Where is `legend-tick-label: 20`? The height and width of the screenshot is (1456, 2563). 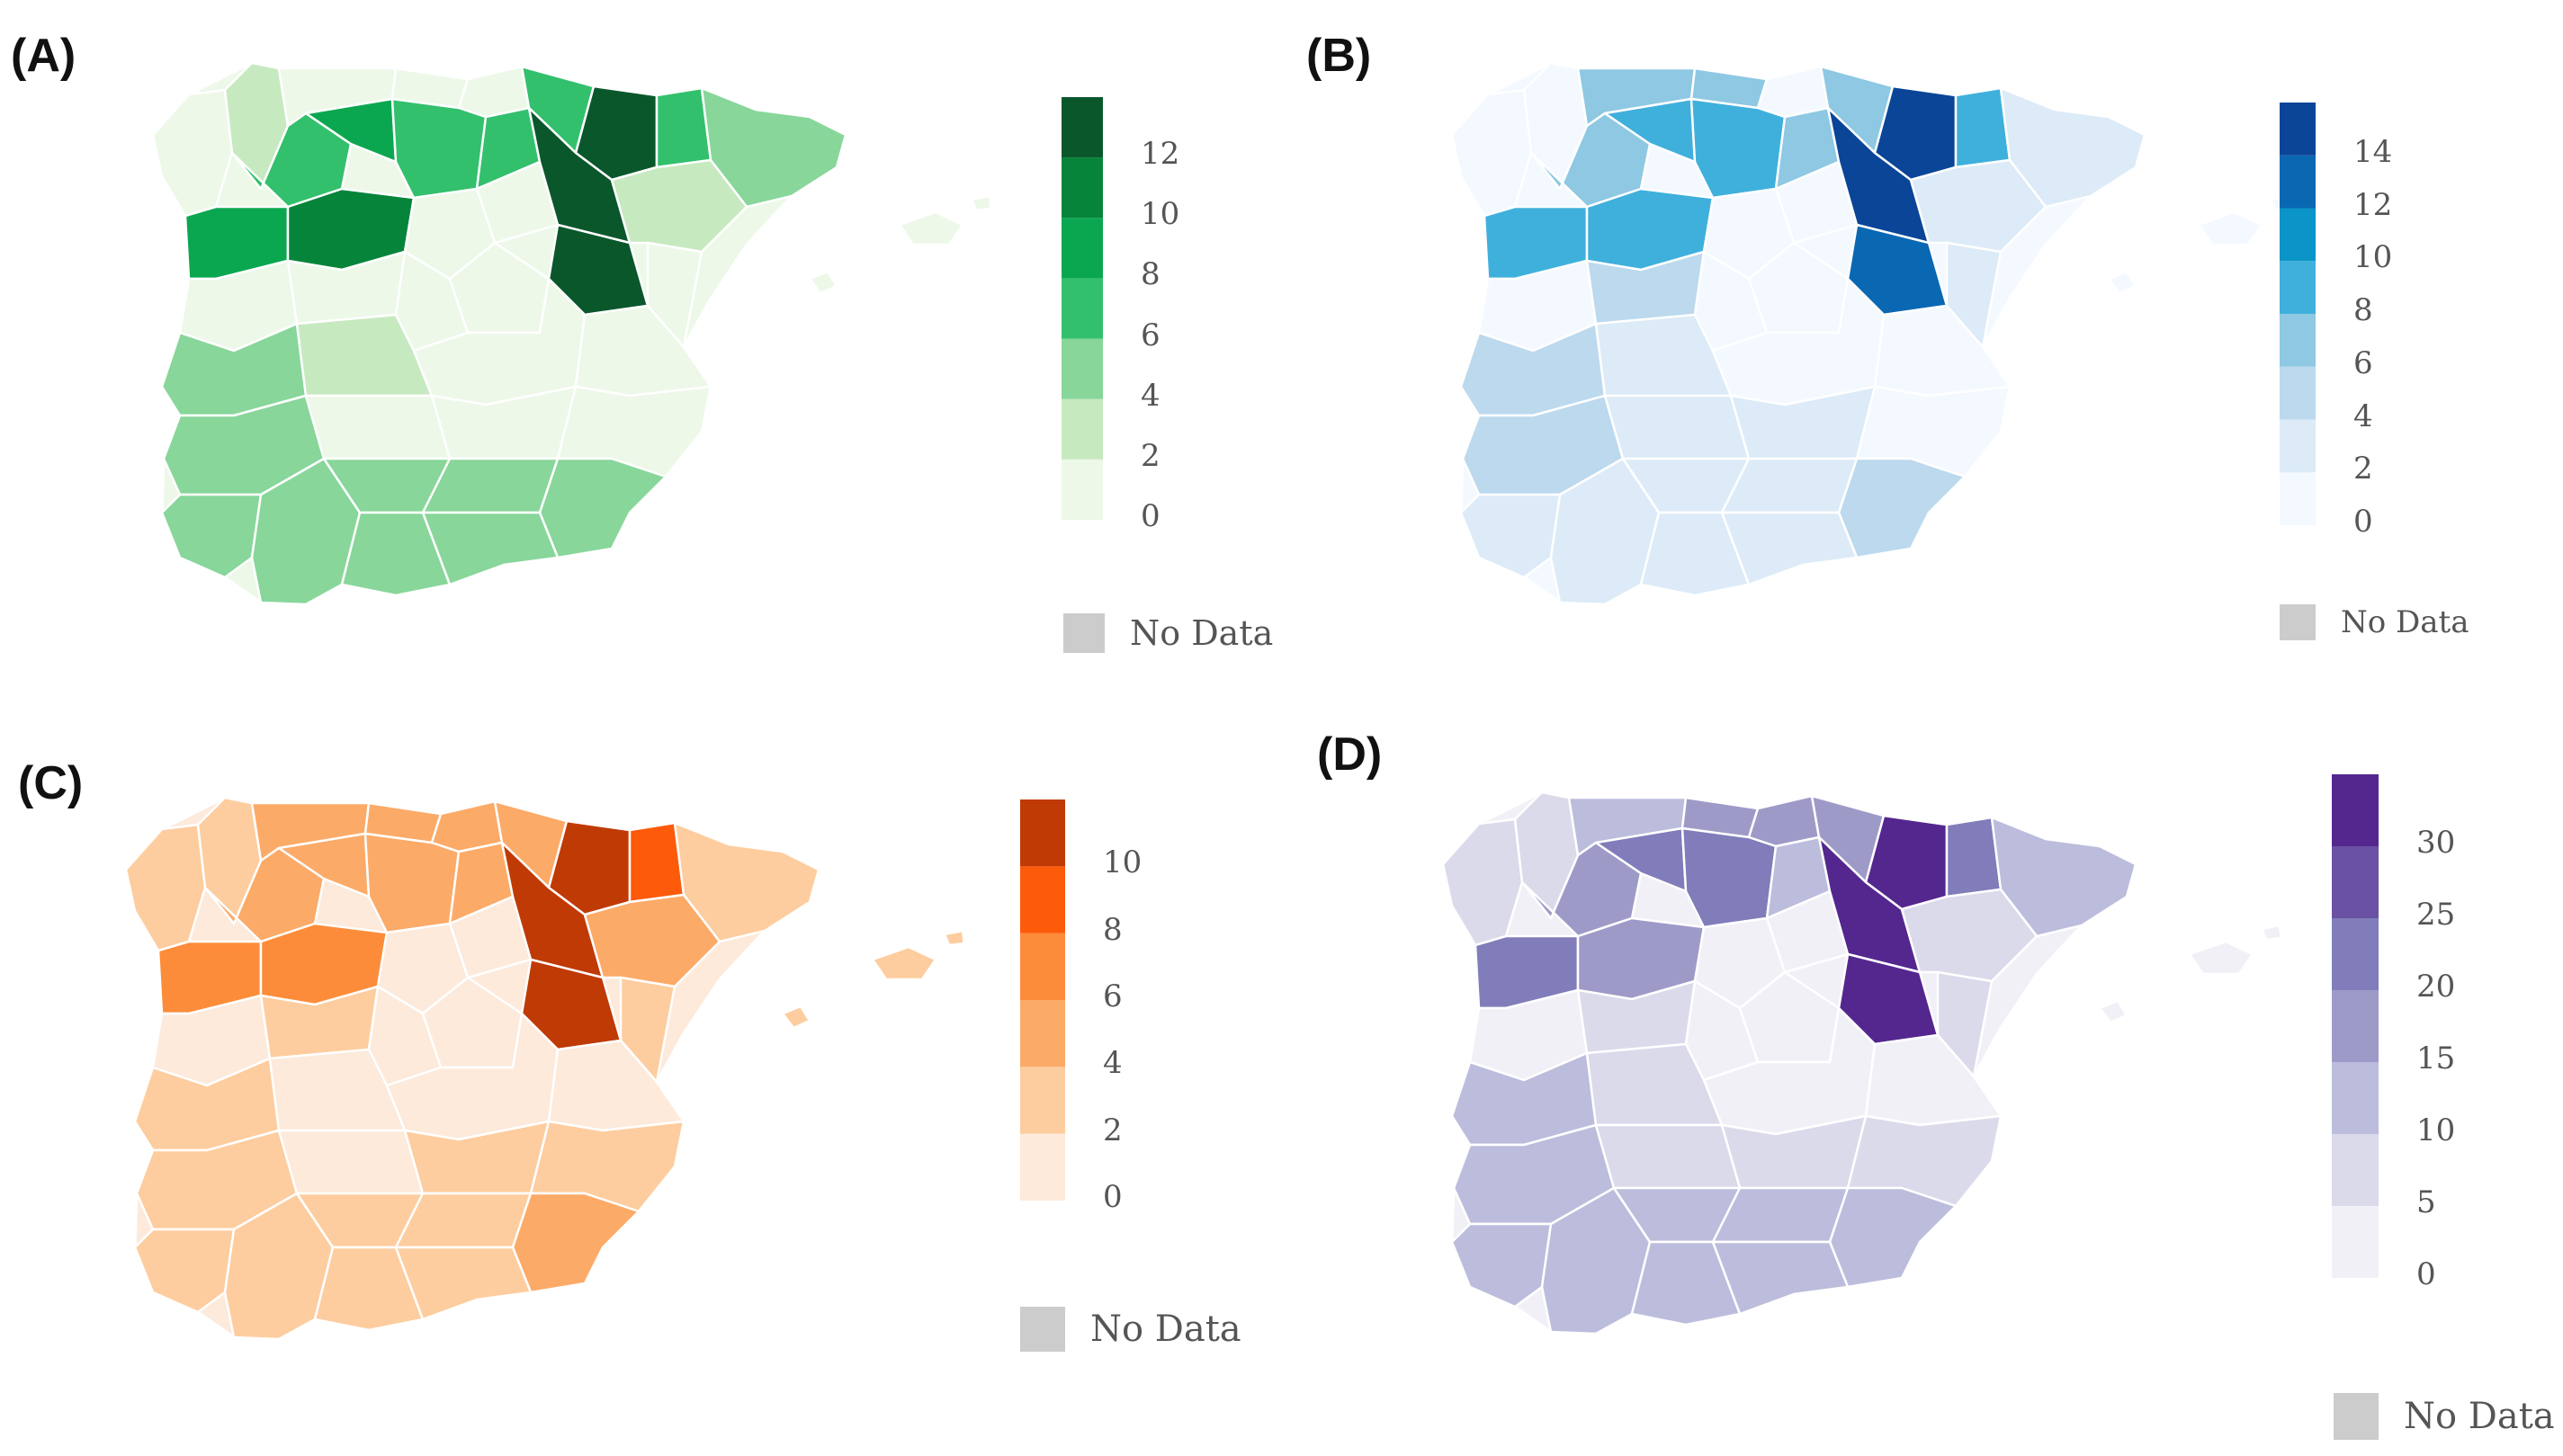
legend-tick-label: 20 is located at coordinates (2436, 987).